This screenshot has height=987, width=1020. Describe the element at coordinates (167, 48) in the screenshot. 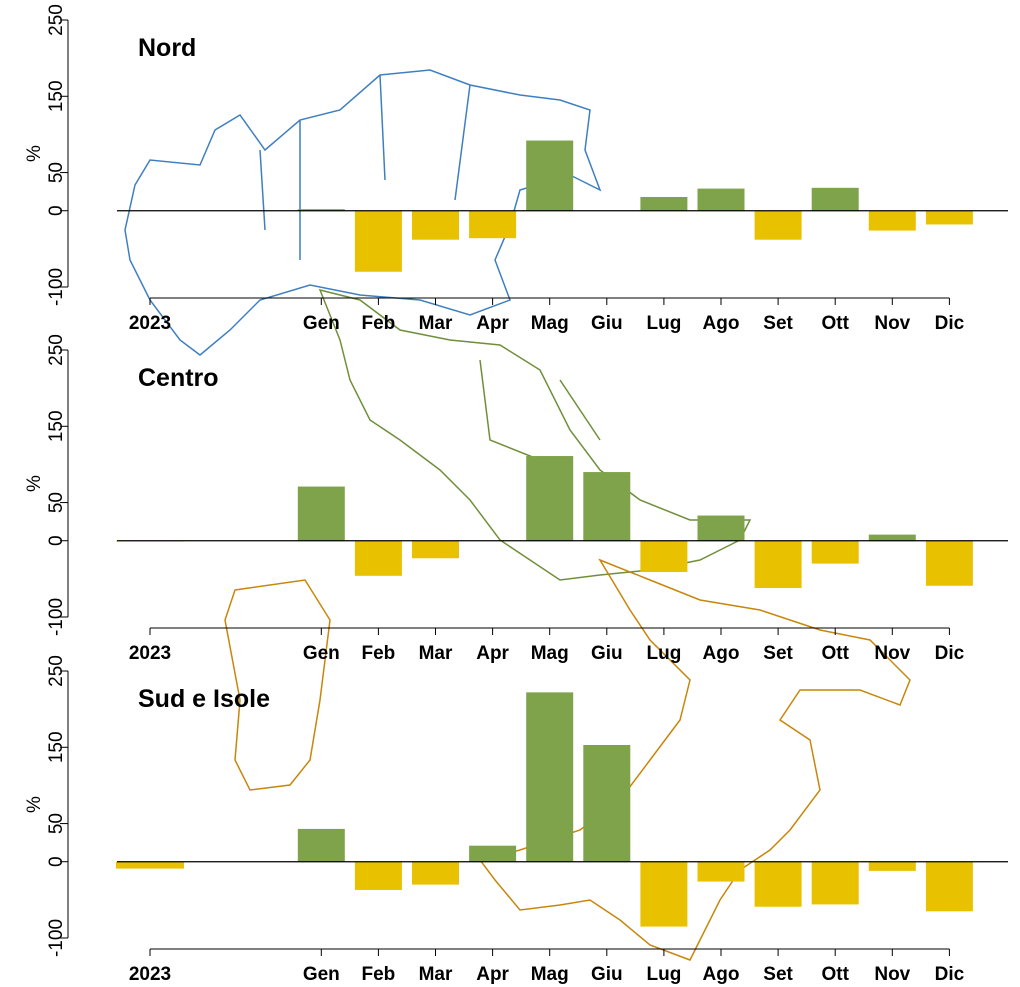

I see `panel-title: Nord` at that location.